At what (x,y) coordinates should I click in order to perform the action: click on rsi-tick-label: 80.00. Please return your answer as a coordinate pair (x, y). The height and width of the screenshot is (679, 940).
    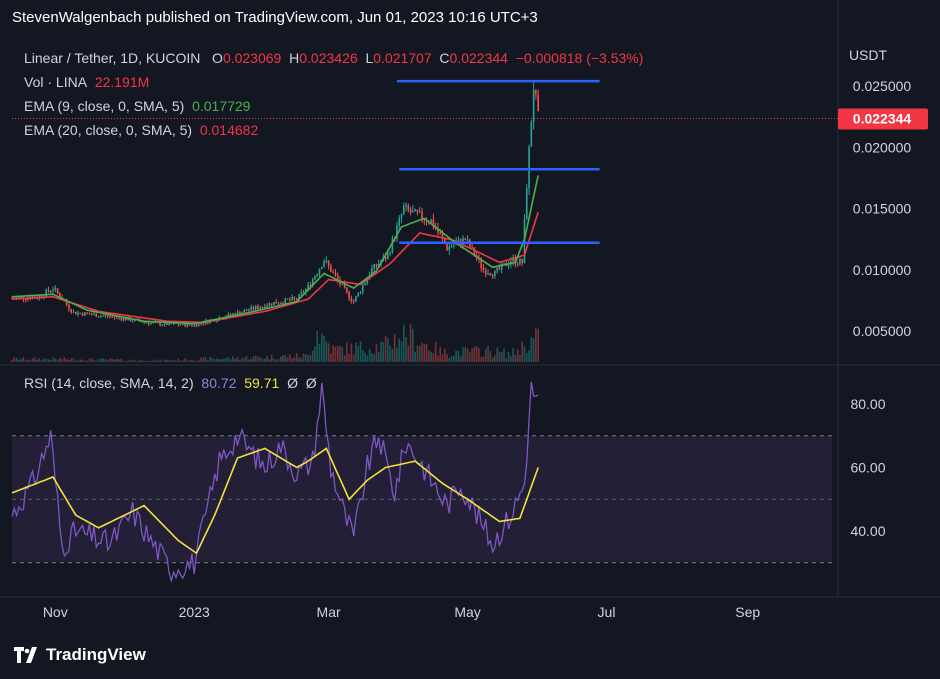
    Looking at the image, I should click on (867, 404).